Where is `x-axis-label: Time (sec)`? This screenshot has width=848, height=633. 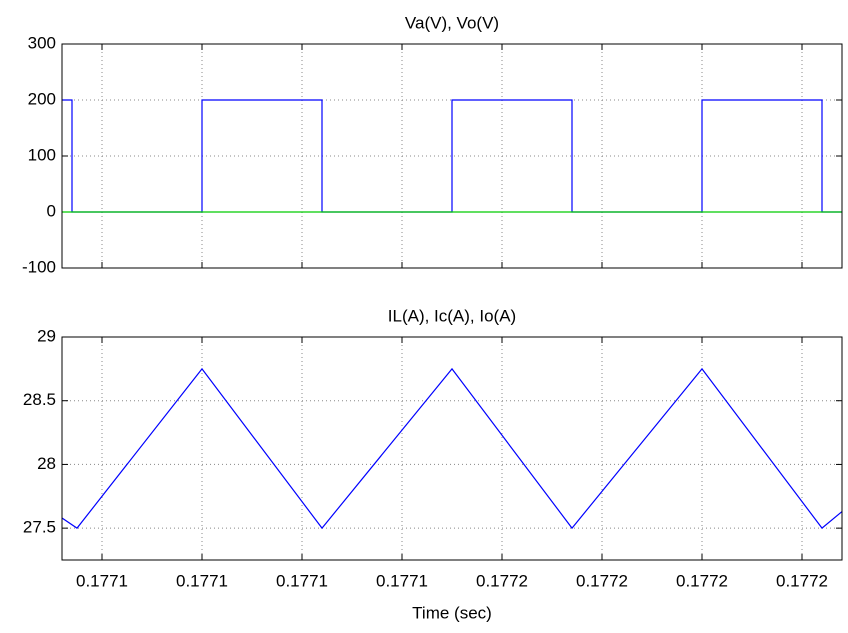
x-axis-label: Time (sec) is located at coordinates (452, 612).